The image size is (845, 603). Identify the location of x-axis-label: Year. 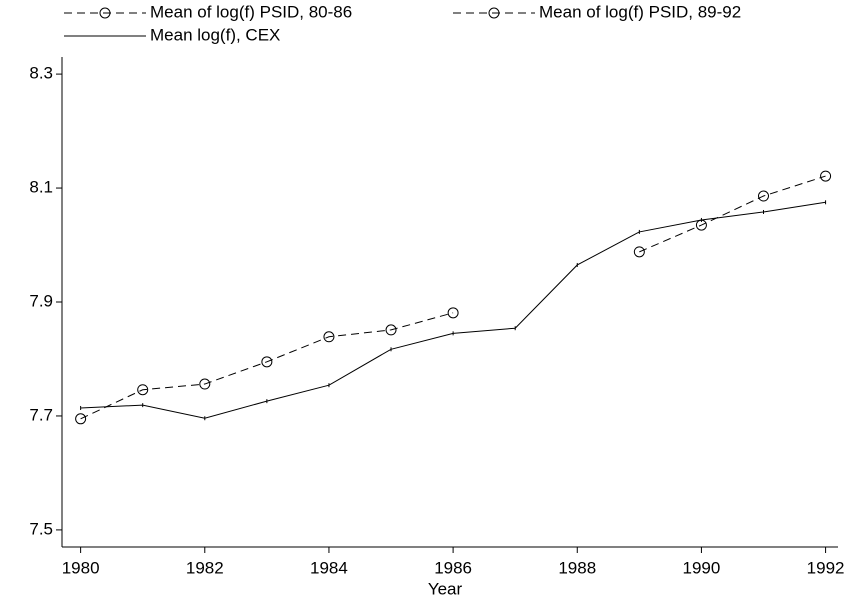
(445, 588).